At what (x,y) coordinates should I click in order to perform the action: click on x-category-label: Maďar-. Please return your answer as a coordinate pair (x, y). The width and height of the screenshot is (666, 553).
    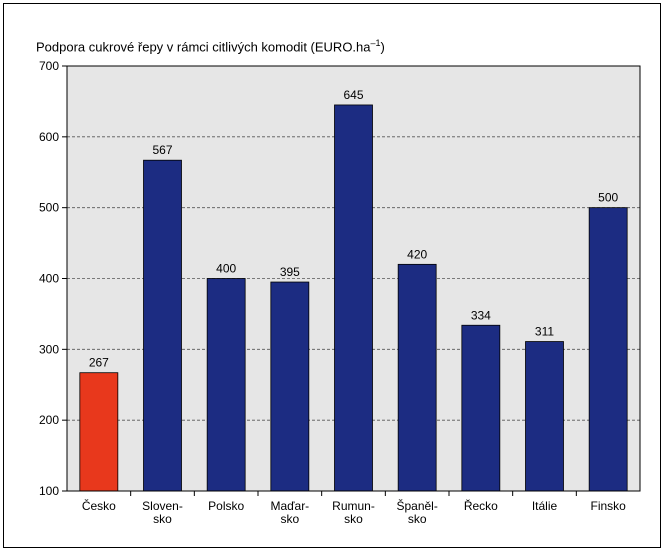
    Looking at the image, I should click on (289, 506).